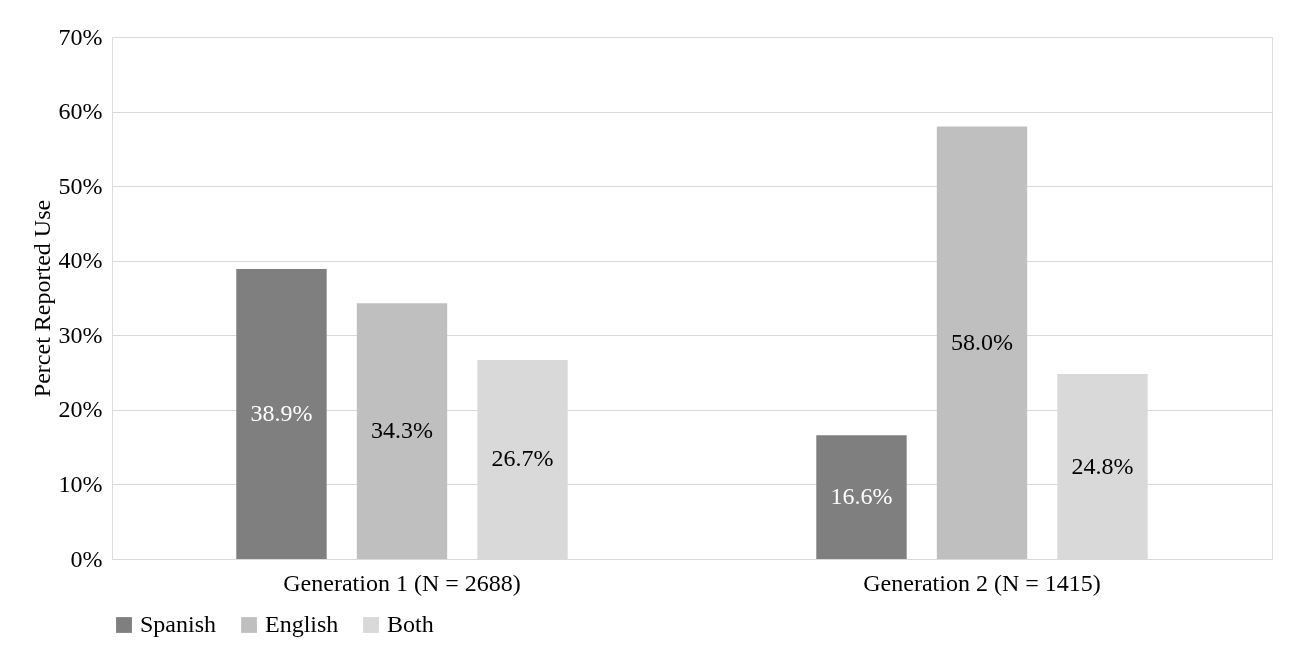 Image resolution: width=1302 pixels, height=657 pixels. I want to click on data-label: 26.7%, so click(522, 458).